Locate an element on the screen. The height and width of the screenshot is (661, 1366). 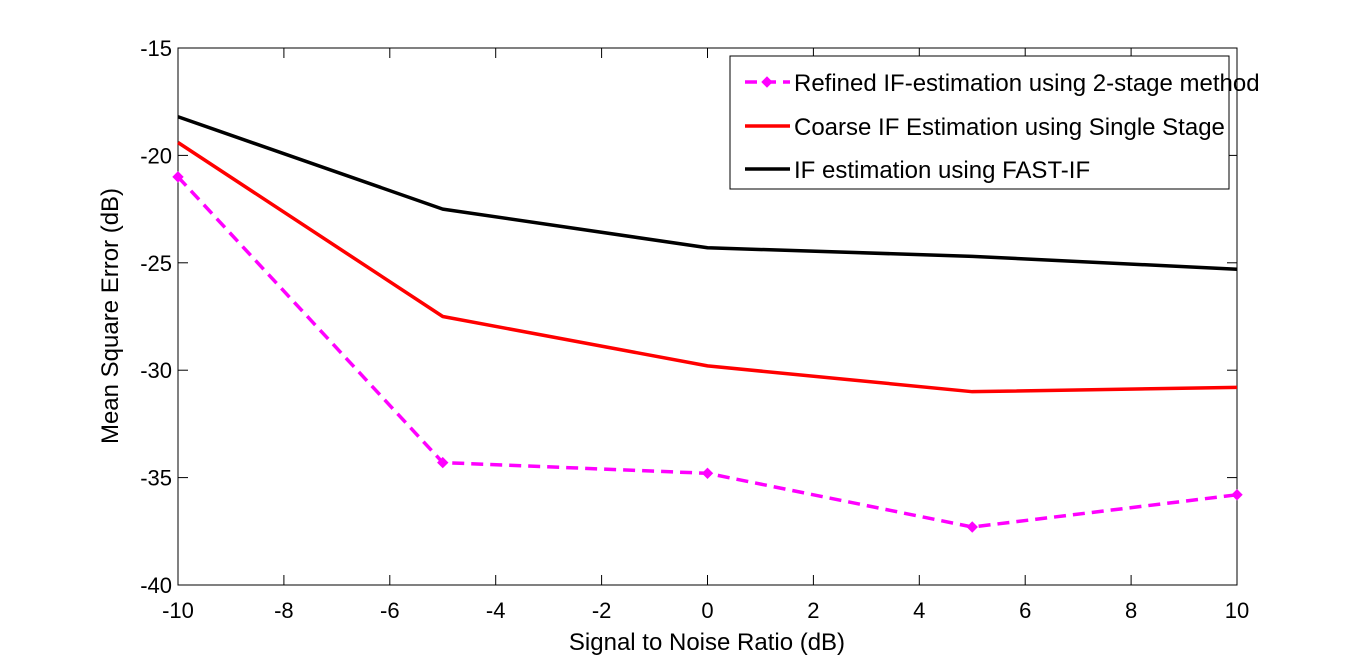
legend-label-coarse: Coarse IF Estimation using Single Stage is located at coordinates (1009, 127).